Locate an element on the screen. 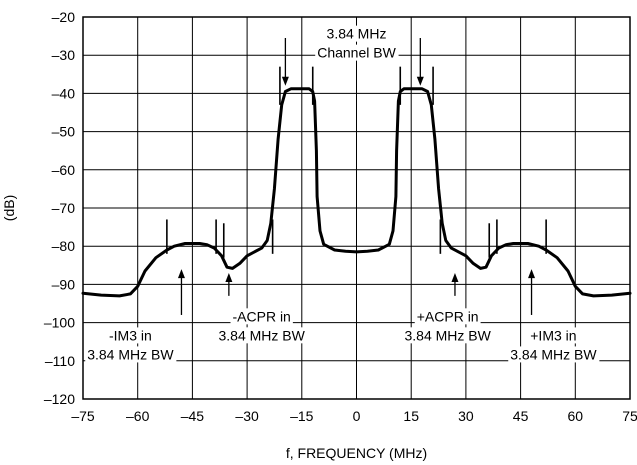  y-tick-label: –90 is located at coordinates (64, 284).